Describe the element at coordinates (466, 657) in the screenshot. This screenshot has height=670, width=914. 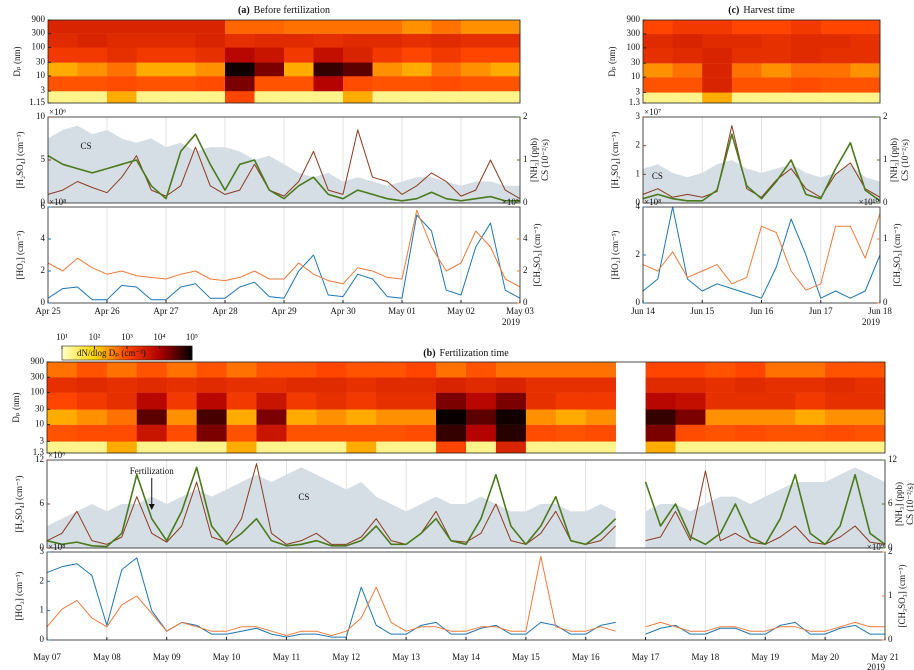
I see `x-tick-label: May 14` at that location.